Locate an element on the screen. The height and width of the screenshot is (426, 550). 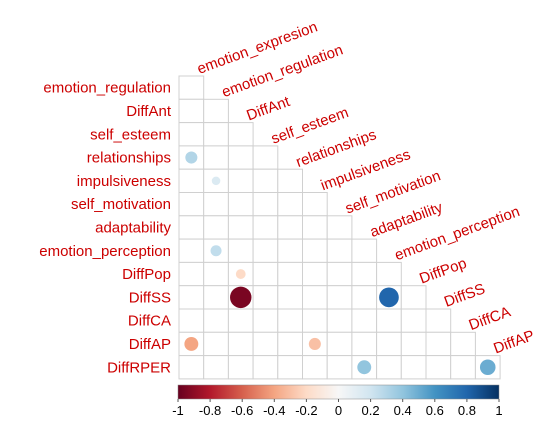
column-label: DiffAP is located at coordinates (514, 342).